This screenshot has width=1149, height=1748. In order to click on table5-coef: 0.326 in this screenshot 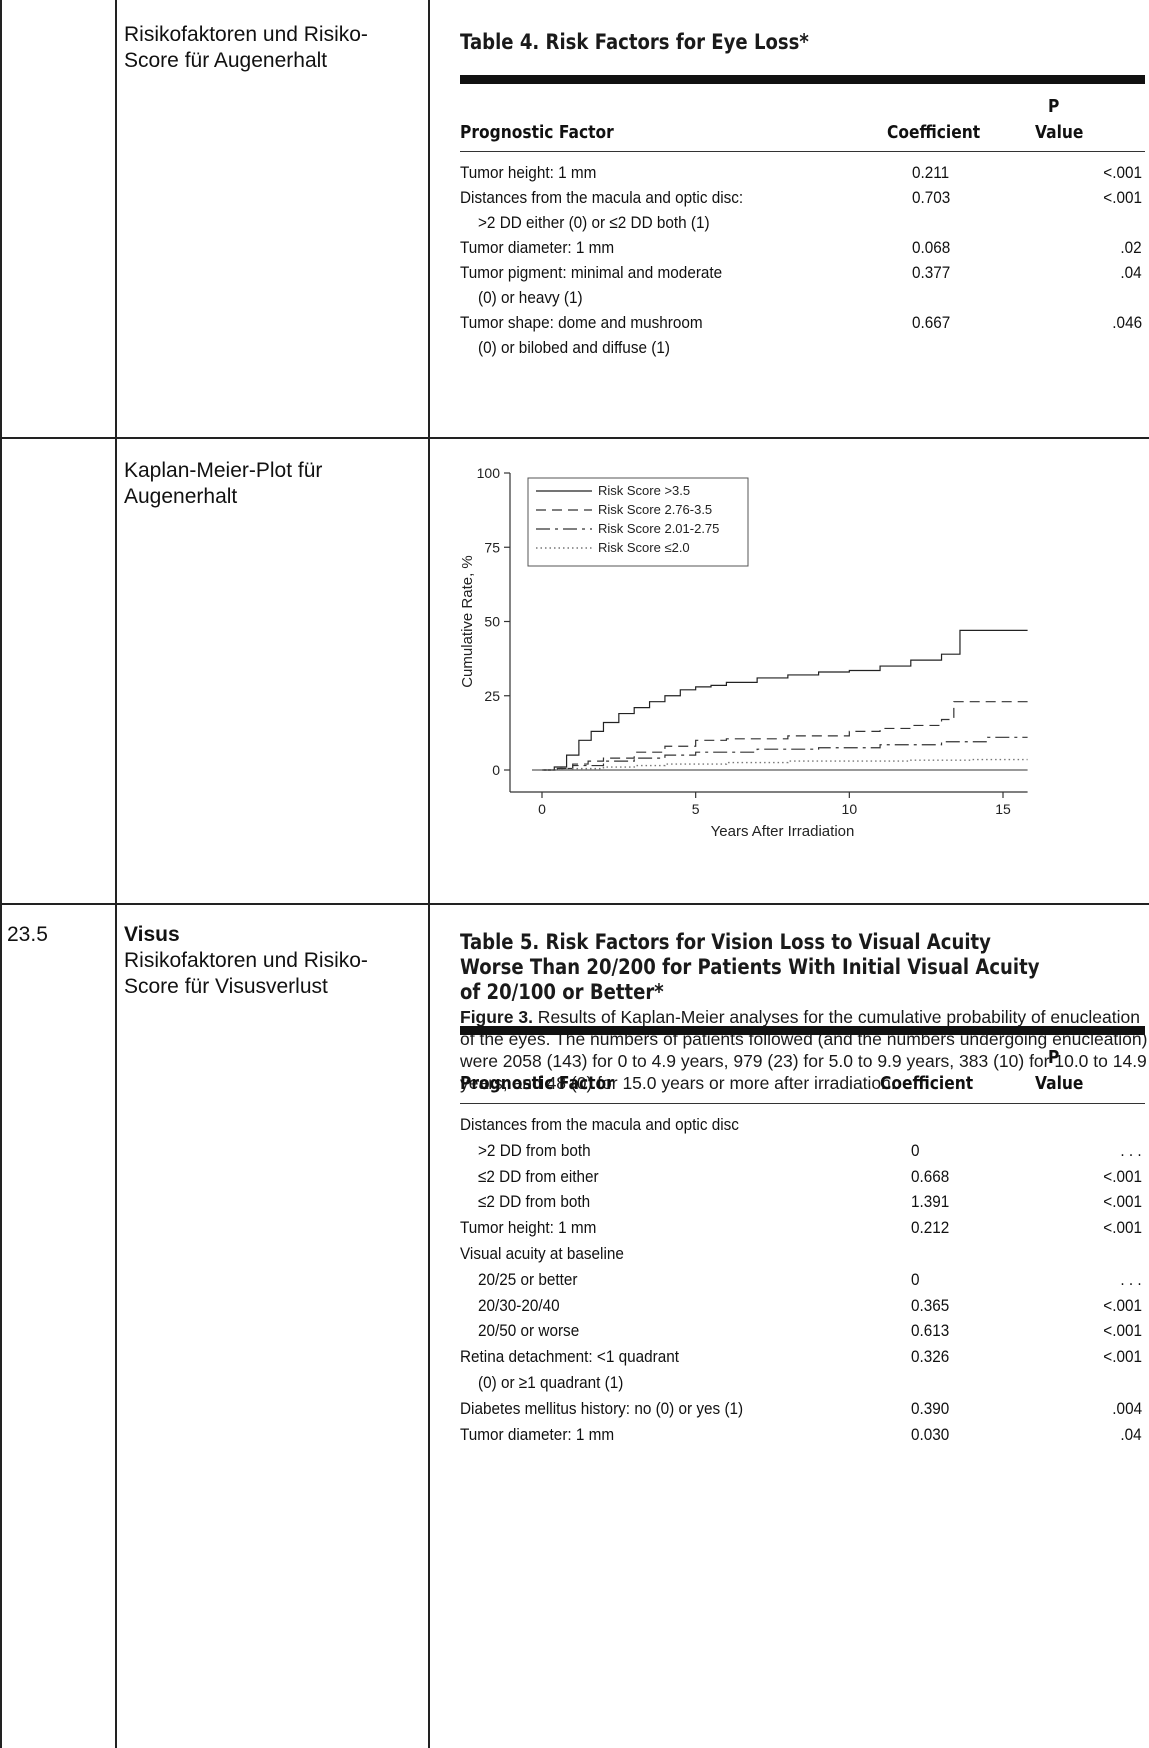, I will do `click(930, 1356)`.